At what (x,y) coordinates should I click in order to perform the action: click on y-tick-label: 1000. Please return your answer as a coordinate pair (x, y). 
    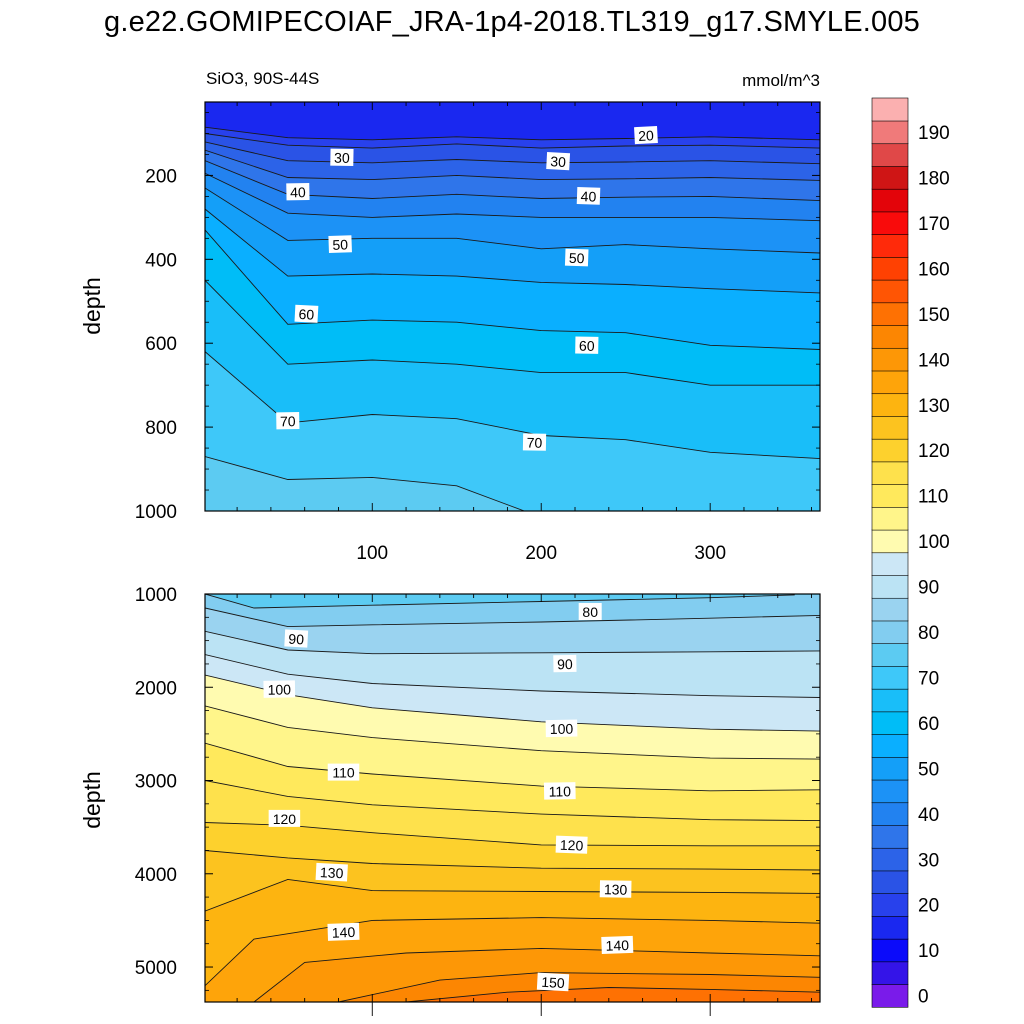
    Looking at the image, I should click on (156, 512).